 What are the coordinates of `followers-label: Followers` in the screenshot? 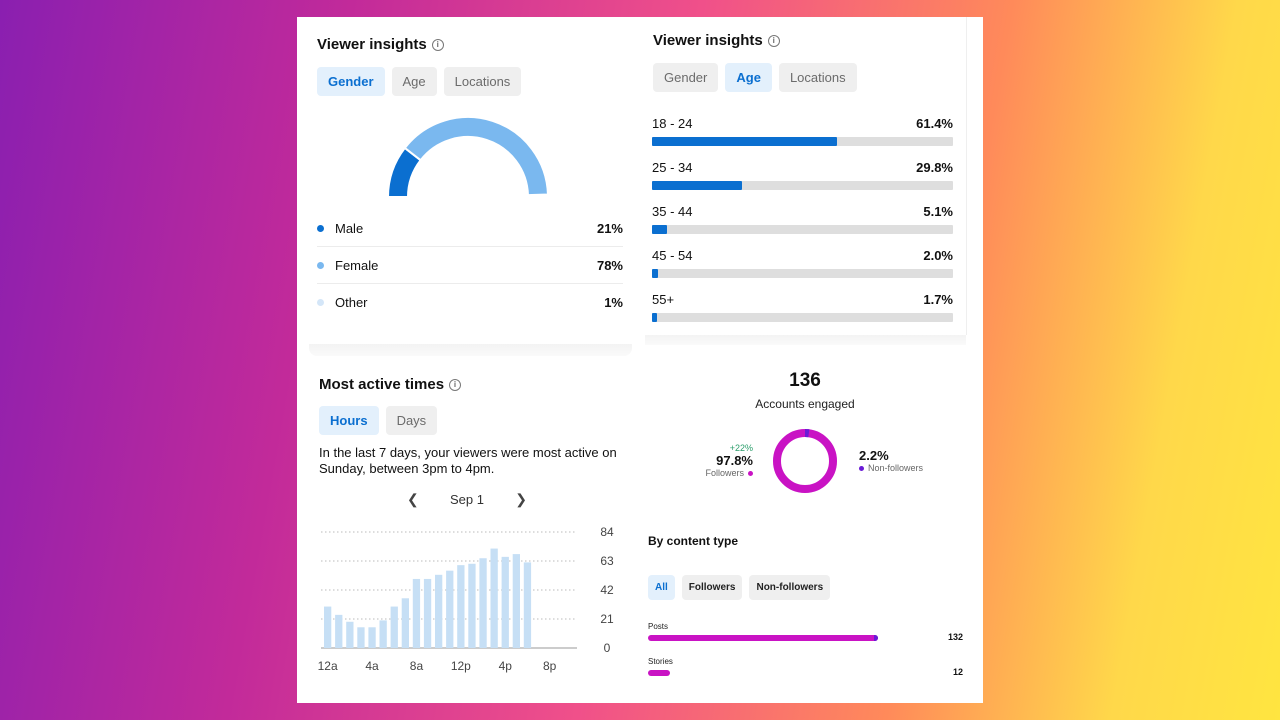 It's located at (724, 473).